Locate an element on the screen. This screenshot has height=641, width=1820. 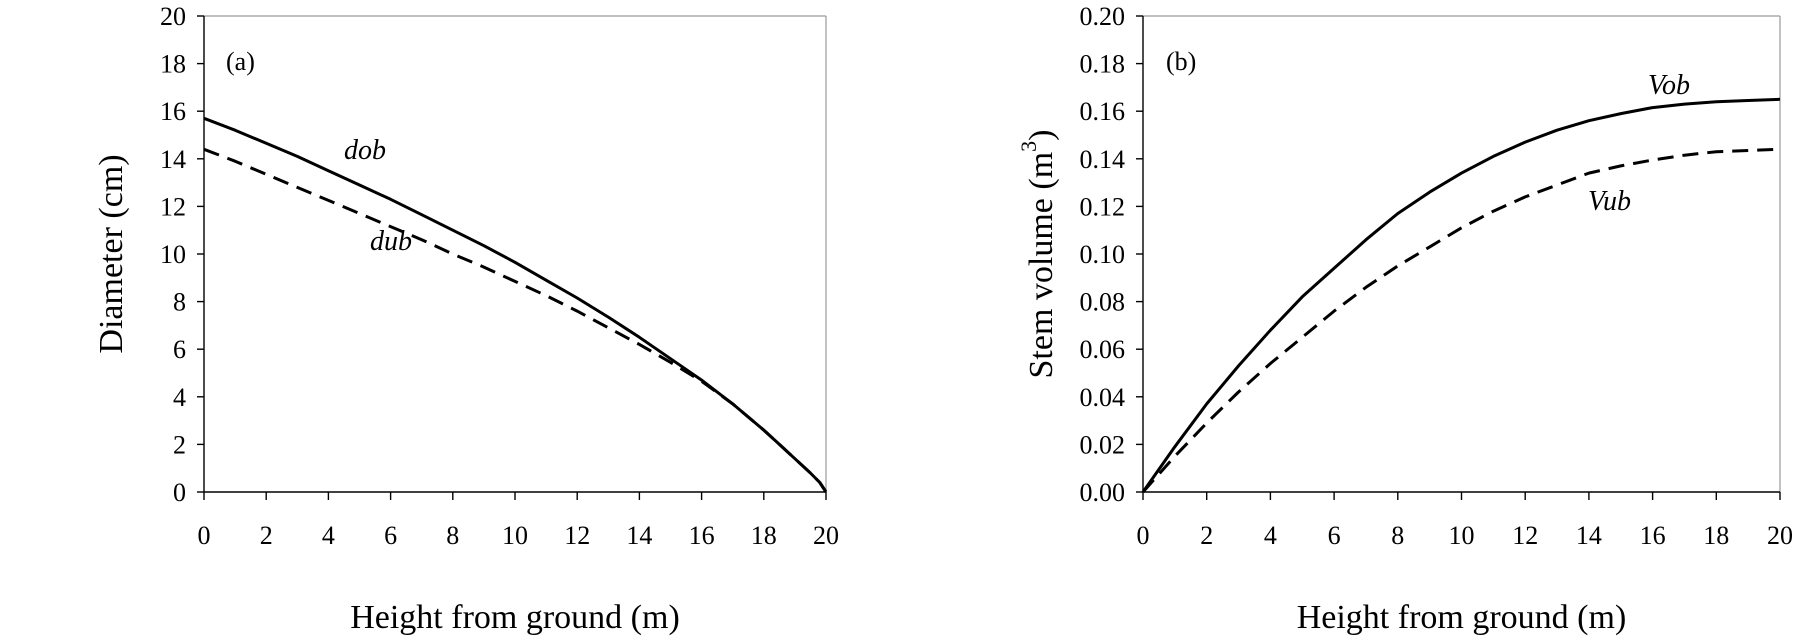
y-tick-label: 0 is located at coordinates (179, 492).